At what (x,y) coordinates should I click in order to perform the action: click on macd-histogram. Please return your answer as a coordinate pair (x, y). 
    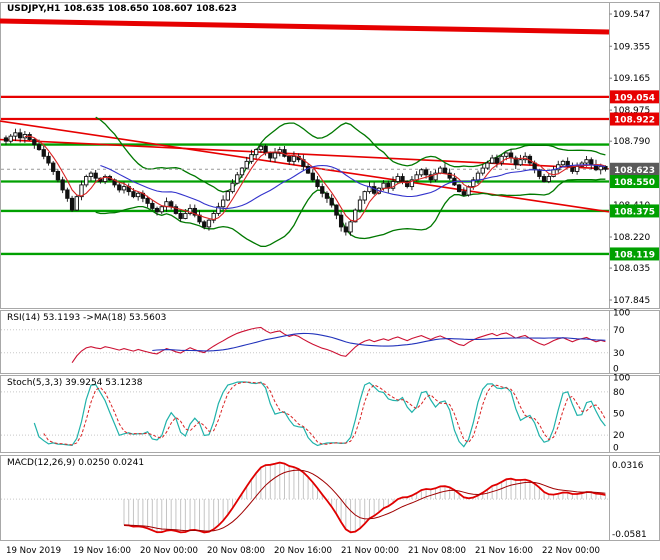
    Looking at the image, I should click on (364, 497).